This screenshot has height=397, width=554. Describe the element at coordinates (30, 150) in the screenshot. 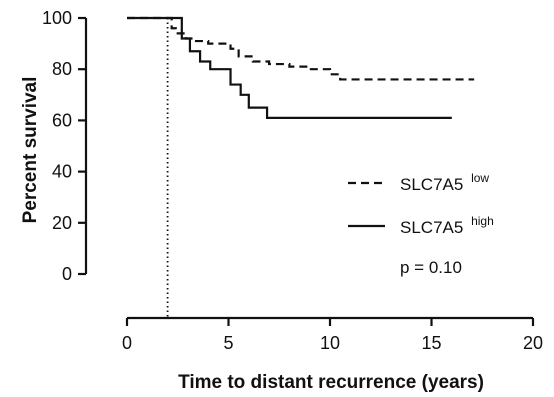

I see `y-axis-title: Percent survival` at that location.